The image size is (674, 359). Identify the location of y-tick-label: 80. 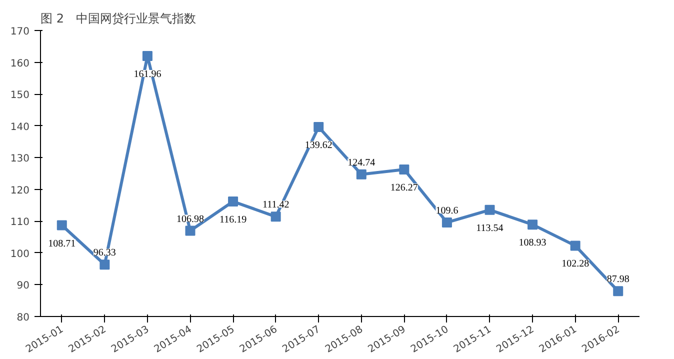
(23, 318).